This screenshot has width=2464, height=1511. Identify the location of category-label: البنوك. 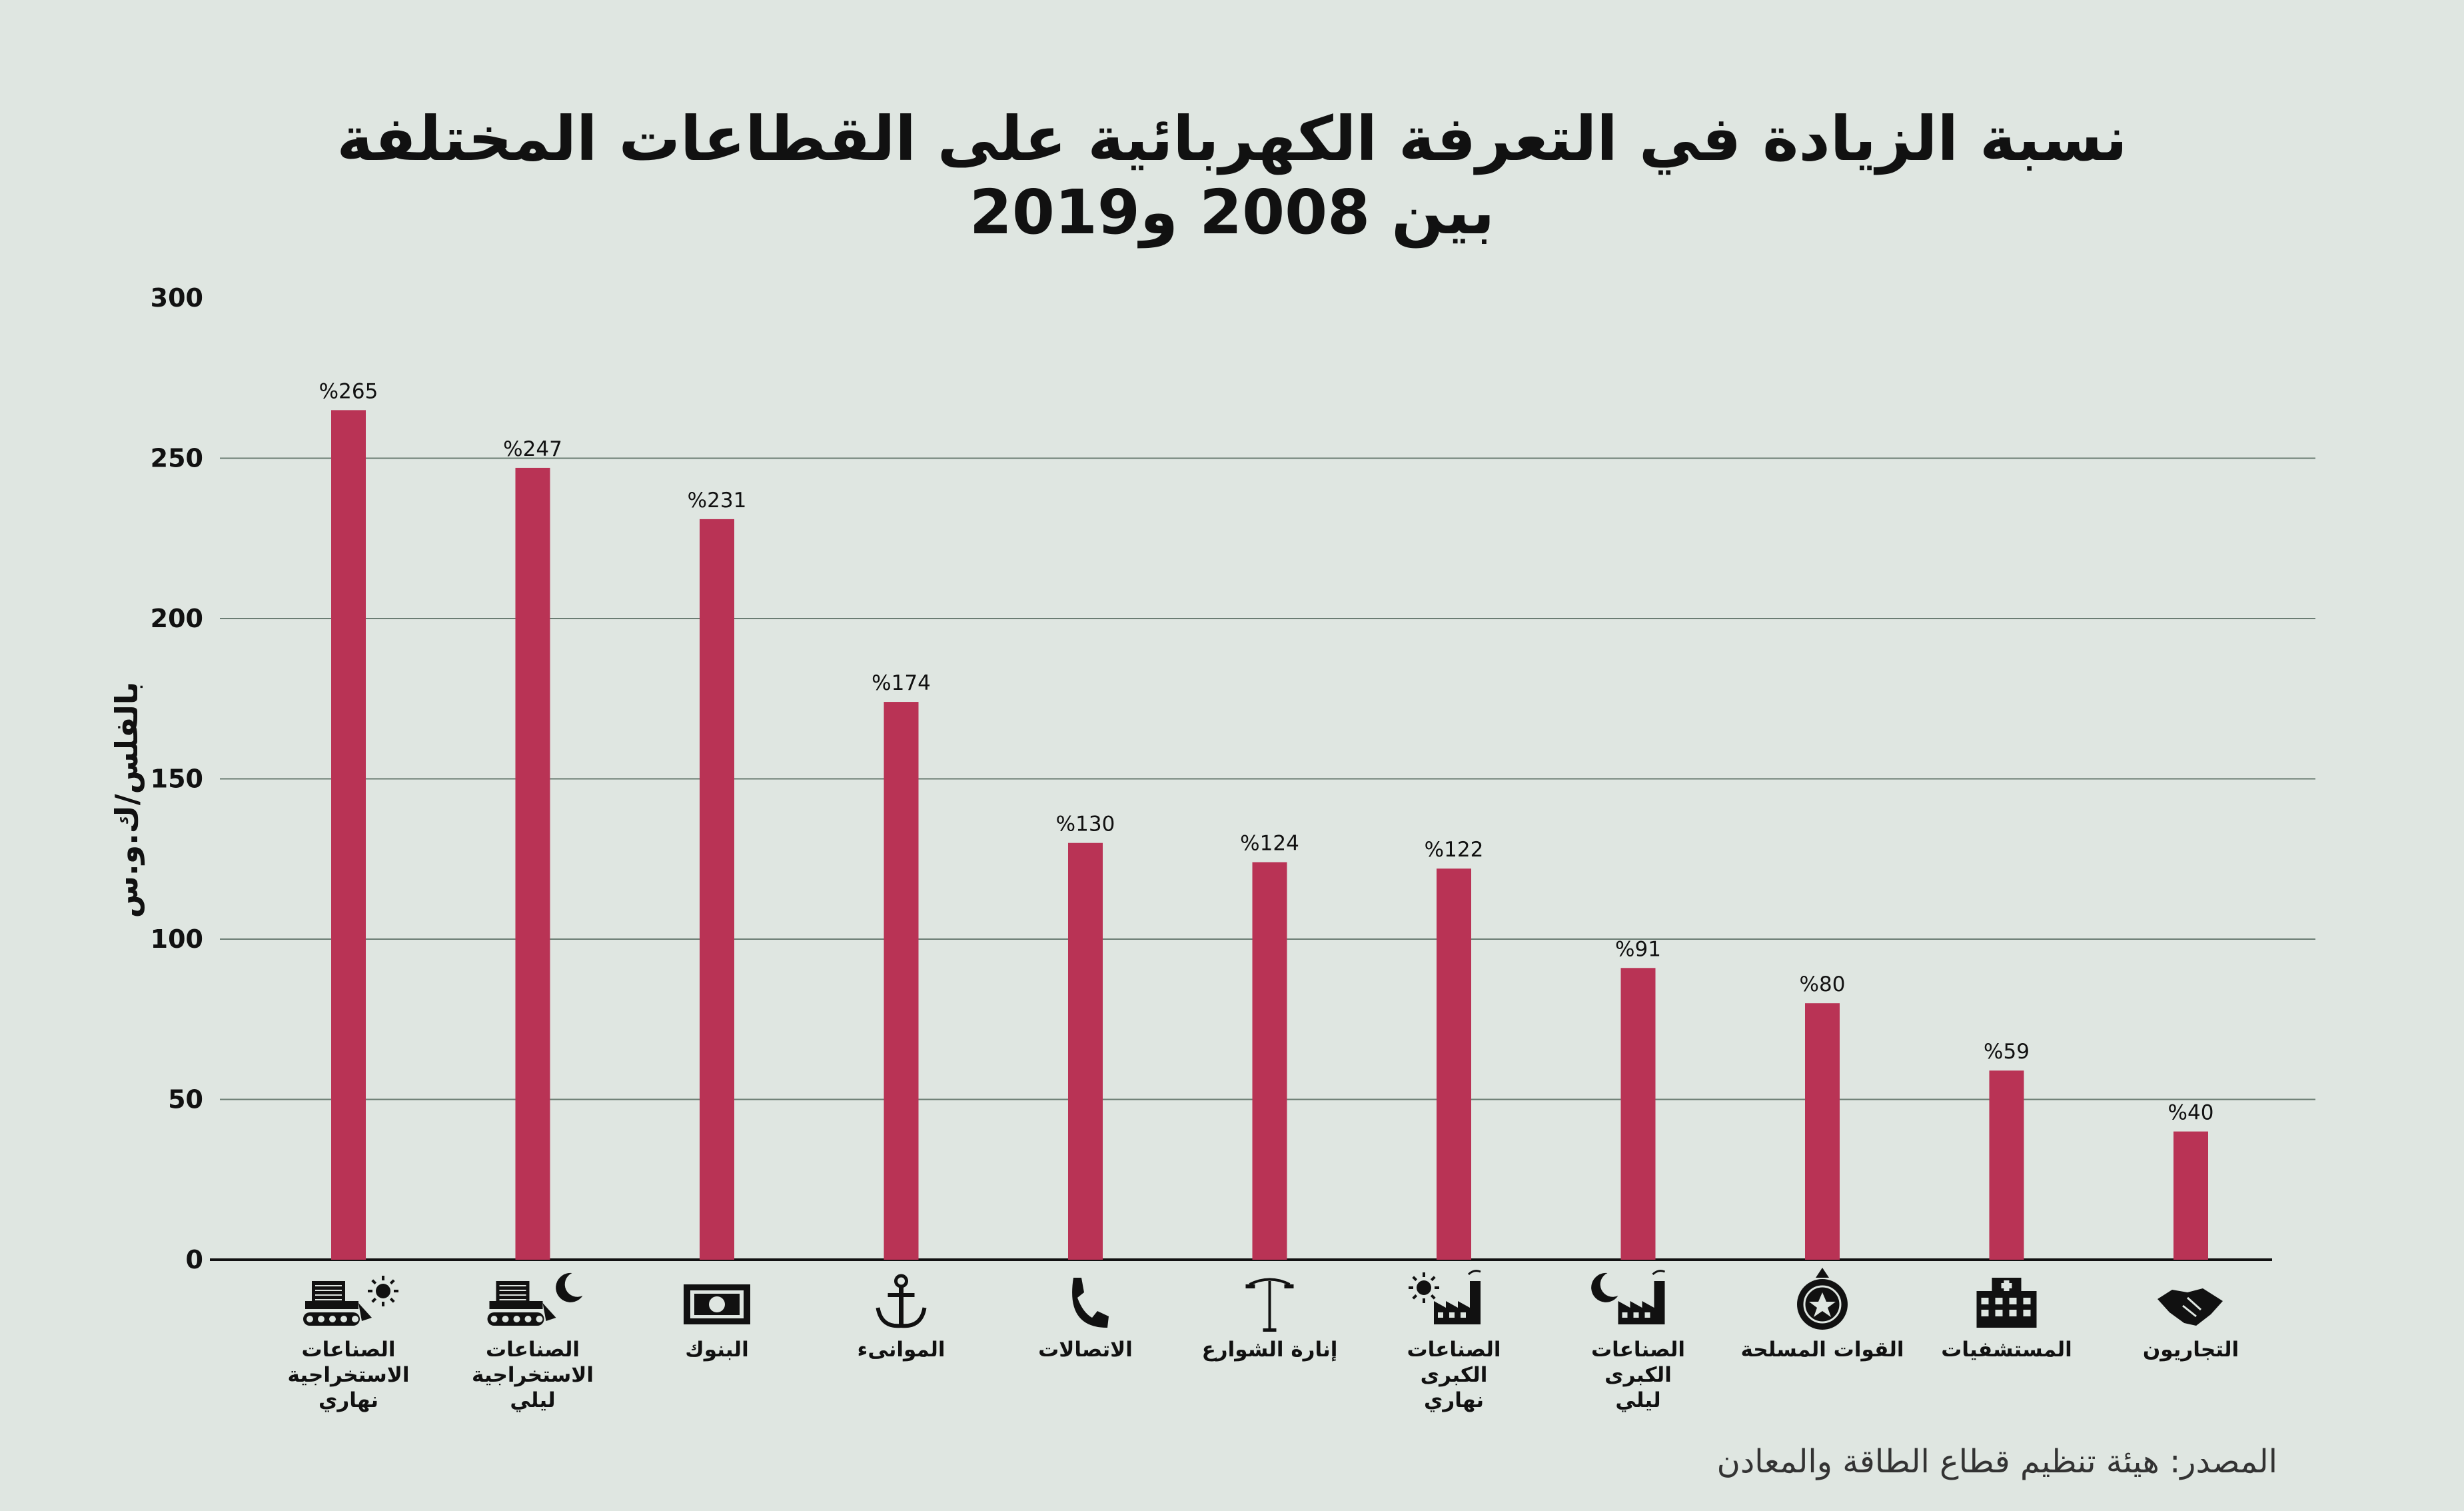
(716, 1350).